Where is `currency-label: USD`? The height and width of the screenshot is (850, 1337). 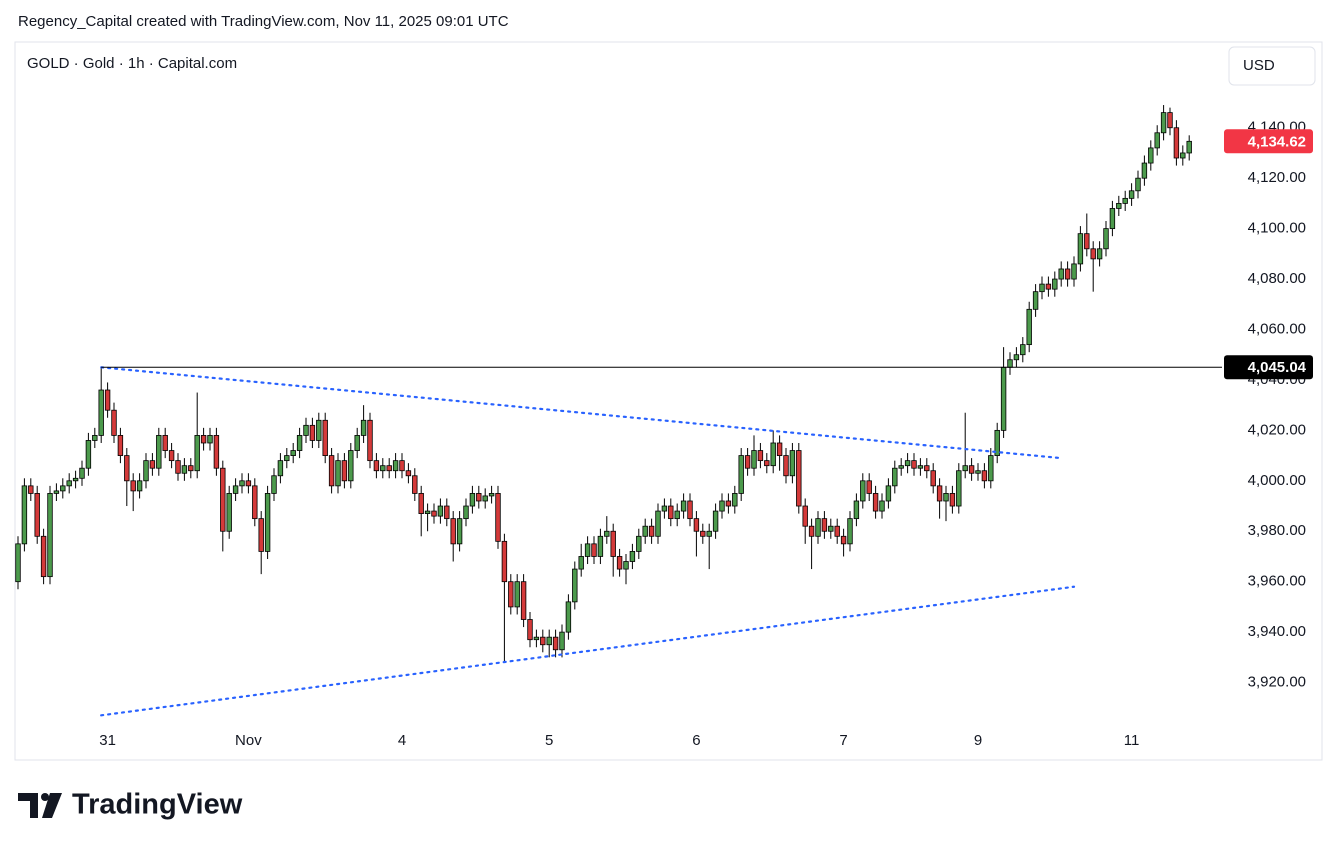
currency-label: USD is located at coordinates (1259, 65).